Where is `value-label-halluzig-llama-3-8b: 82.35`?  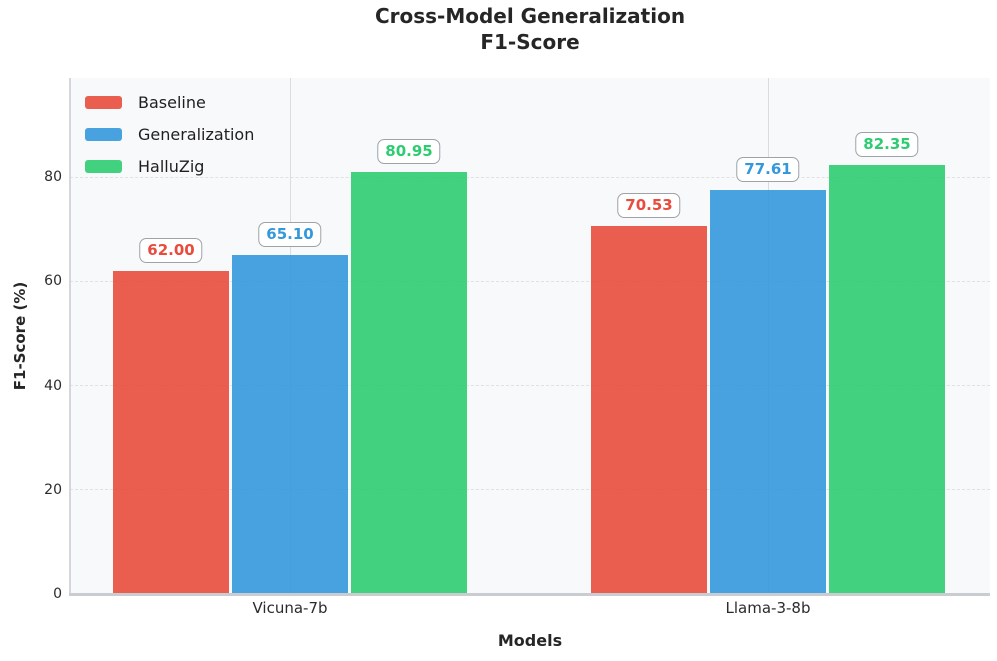
value-label-halluzig-llama-3-8b: 82.35 is located at coordinates (887, 144).